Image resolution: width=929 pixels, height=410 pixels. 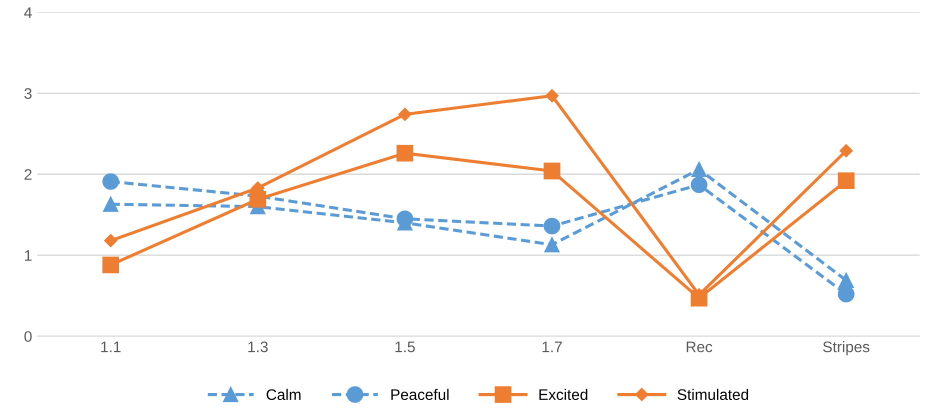 I want to click on y-tick-label: 0, so click(x=28, y=336).